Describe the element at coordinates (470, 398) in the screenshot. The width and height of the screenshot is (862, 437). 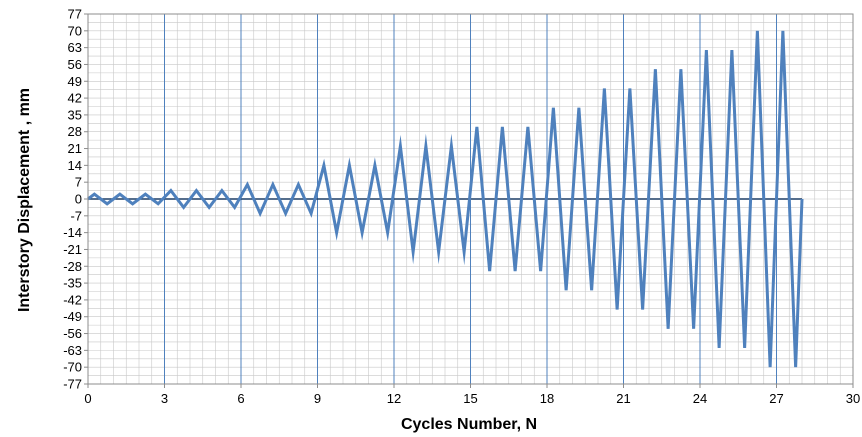
I see `x-tick-label: 15` at that location.